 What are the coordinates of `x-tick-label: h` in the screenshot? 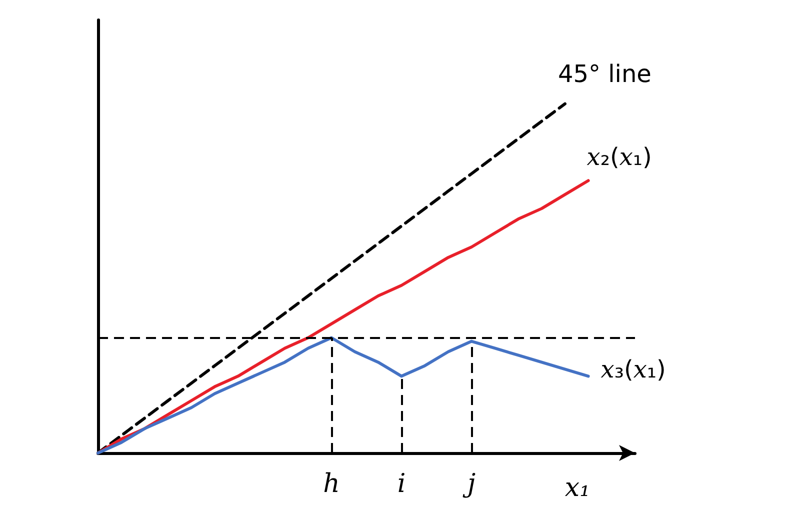 It's located at (331, 484).